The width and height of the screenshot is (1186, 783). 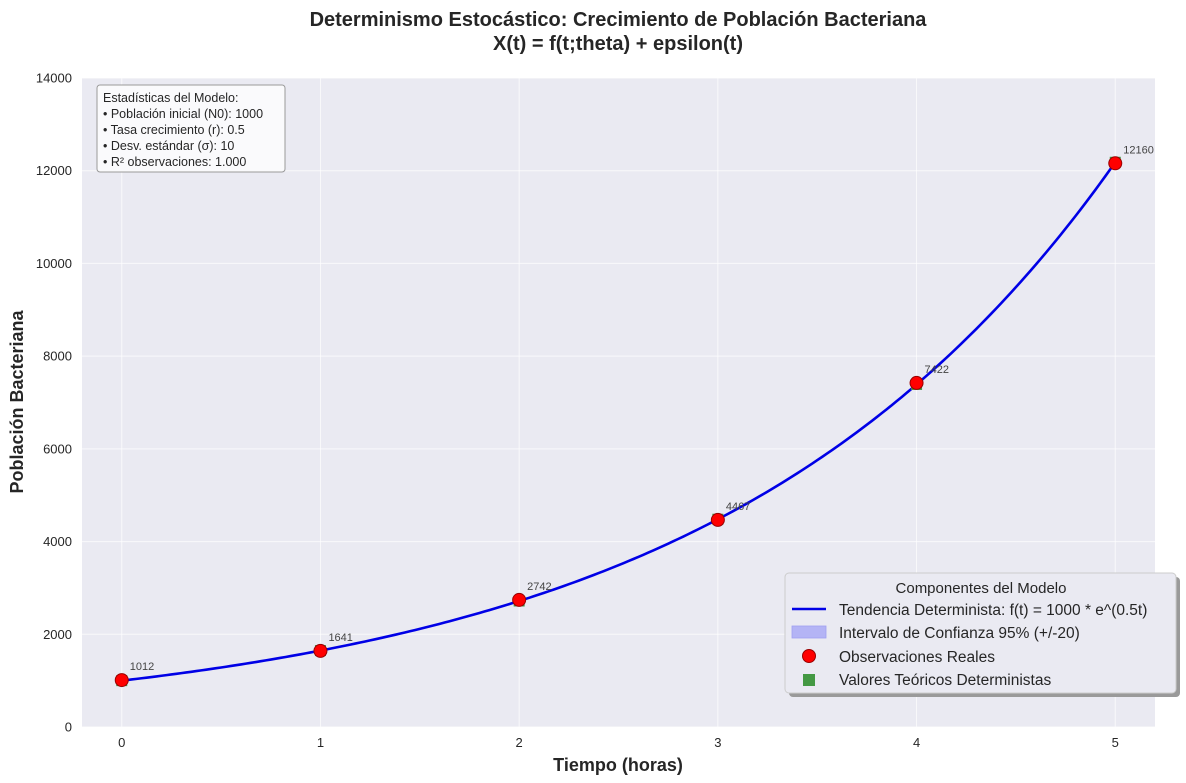 What do you see at coordinates (54, 170) in the screenshot?
I see `y-tick-label: 12000` at bounding box center [54, 170].